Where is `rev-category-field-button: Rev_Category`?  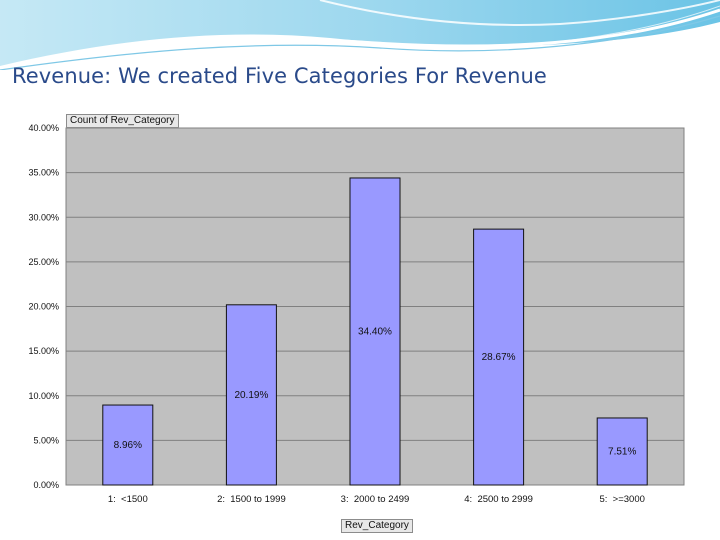
rev-category-field-button: Rev_Category is located at coordinates (377, 526).